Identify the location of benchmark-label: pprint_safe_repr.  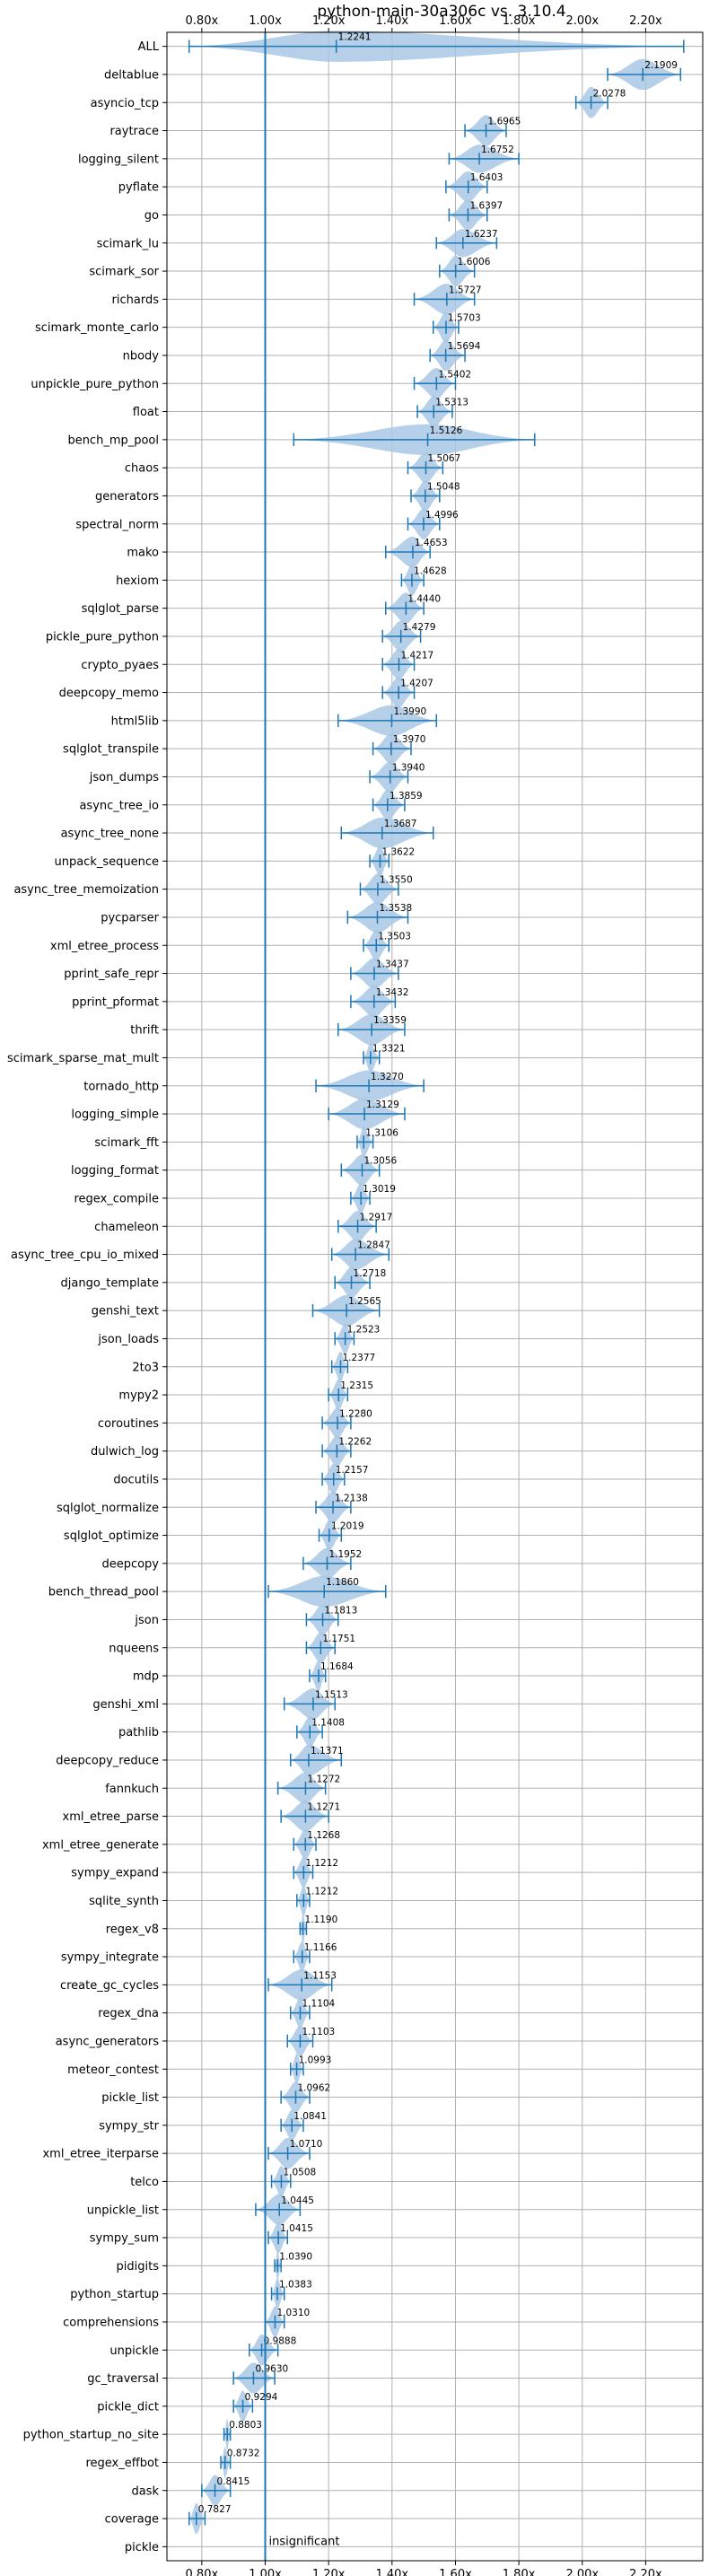
(111, 974).